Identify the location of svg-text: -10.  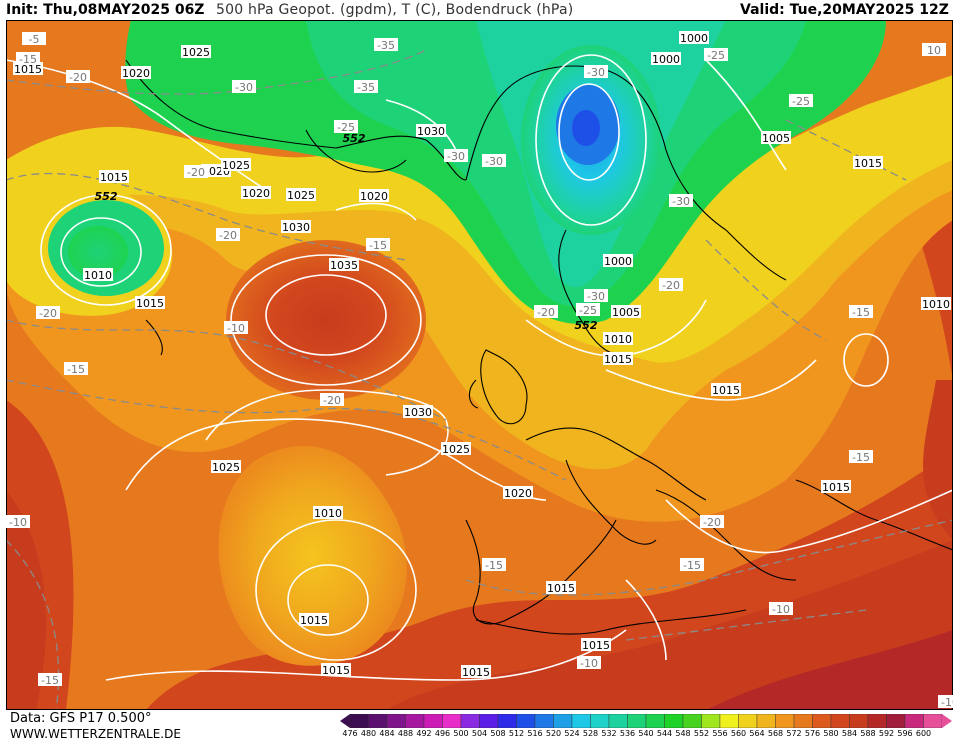
(947, 702).